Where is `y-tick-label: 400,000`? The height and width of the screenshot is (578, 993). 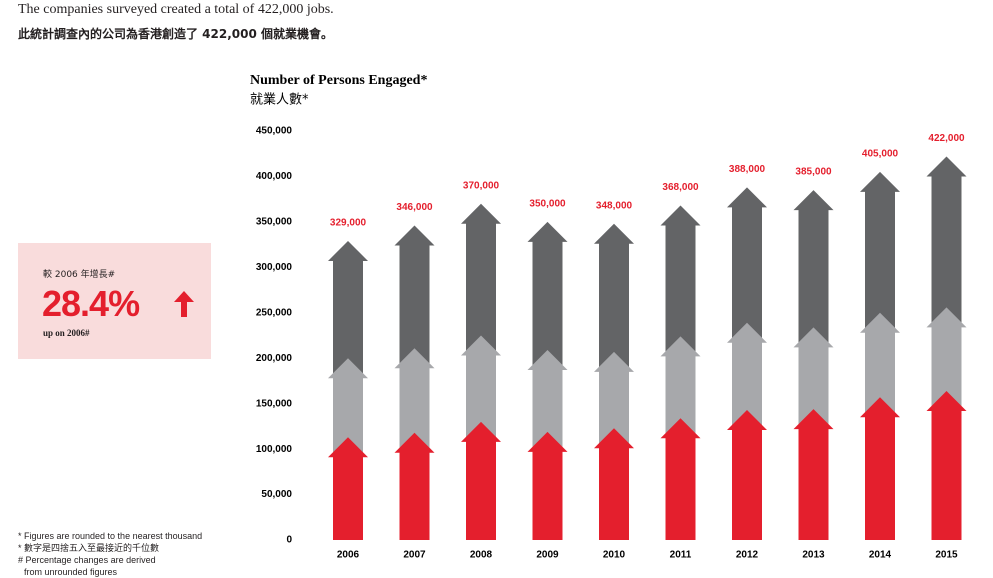
y-tick-label: 400,000 is located at coordinates (274, 176).